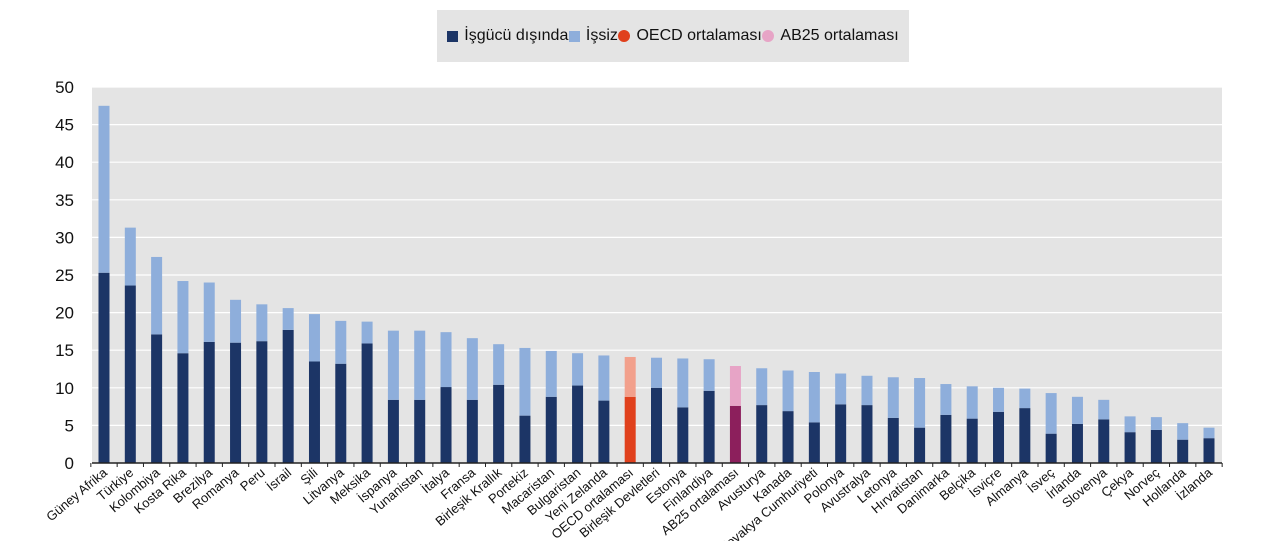 The width and height of the screenshot is (1280, 541). Describe the element at coordinates (64, 313) in the screenshot. I see `y-tick-label: 20` at that location.